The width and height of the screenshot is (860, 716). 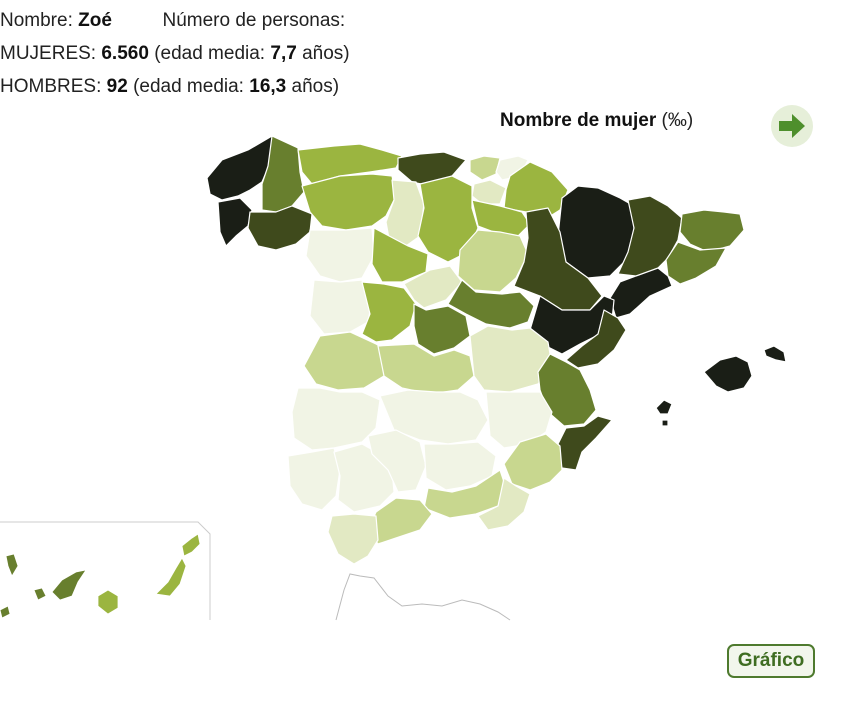 I want to click on region-salamanca, so click(x=341, y=307).